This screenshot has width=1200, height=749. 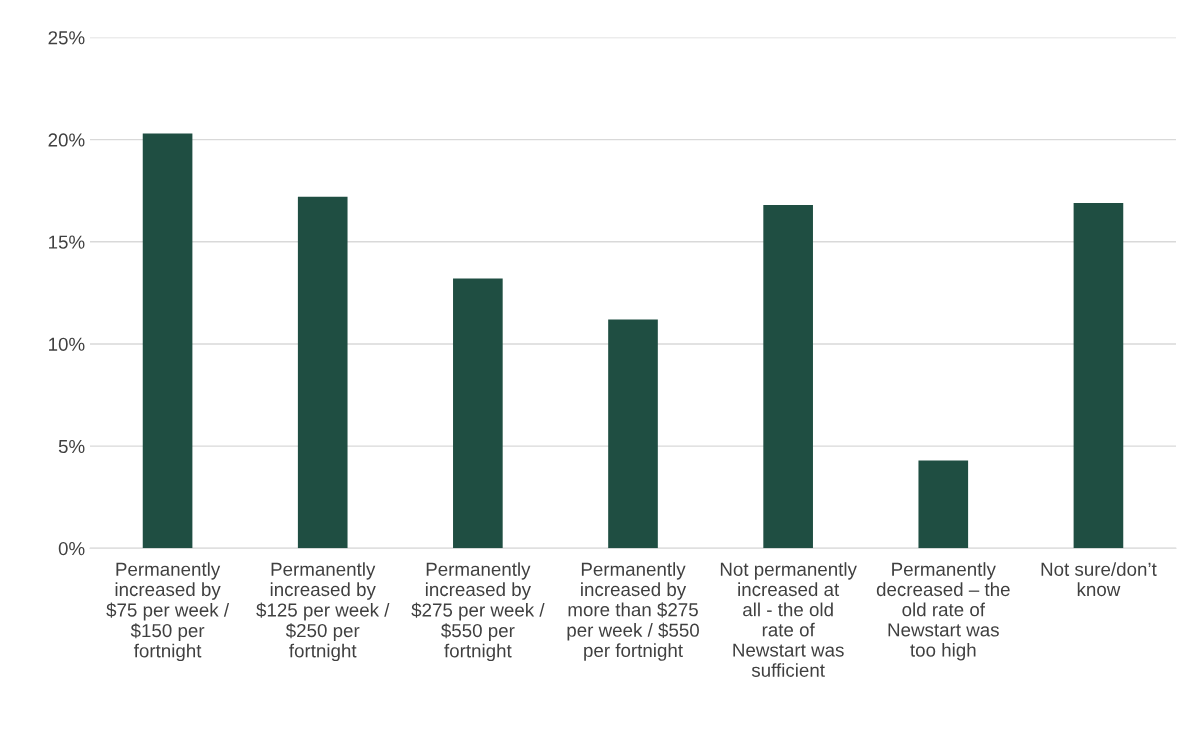 What do you see at coordinates (66, 38) in the screenshot?
I see `y-tick-label: 25%` at bounding box center [66, 38].